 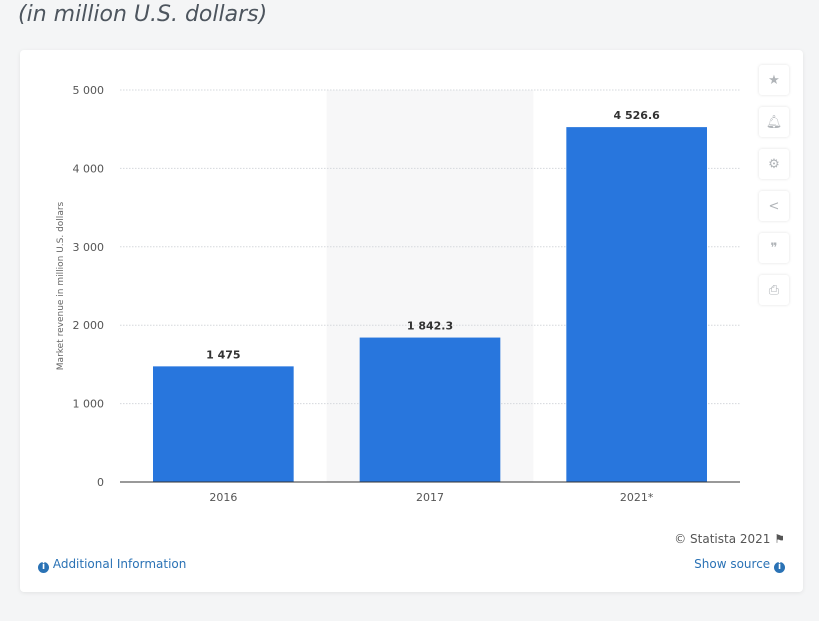 What do you see at coordinates (430, 326) in the screenshot?
I see `data-label: 1 842.3` at bounding box center [430, 326].